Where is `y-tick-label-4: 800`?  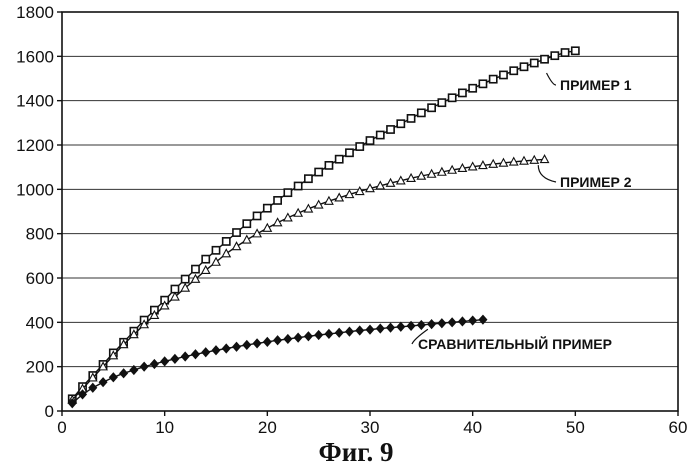 y-tick-label-4: 800 is located at coordinates (40, 234).